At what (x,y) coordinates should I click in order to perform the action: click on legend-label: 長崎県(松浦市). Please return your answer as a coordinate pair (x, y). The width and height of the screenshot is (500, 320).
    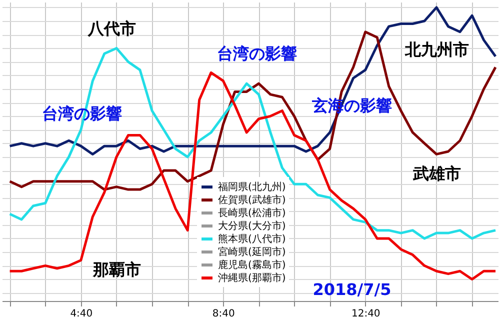
    Looking at the image, I should click on (252, 213).